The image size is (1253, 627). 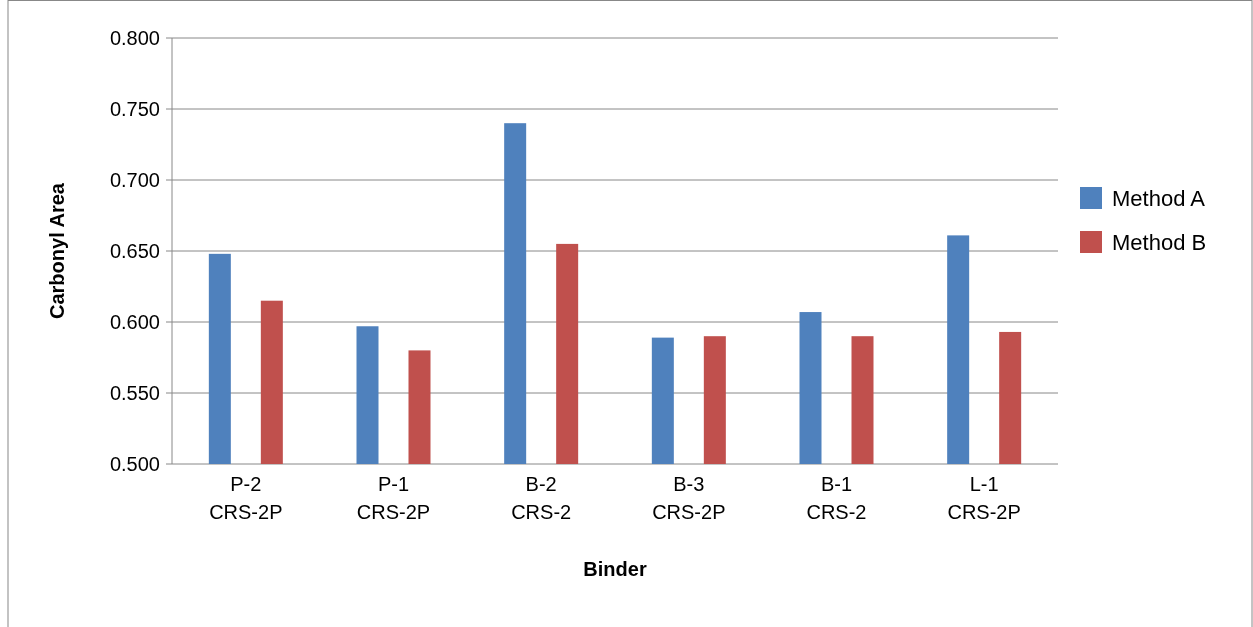 I want to click on y-axis-title: Carbonyl Area, so click(x=57, y=250).